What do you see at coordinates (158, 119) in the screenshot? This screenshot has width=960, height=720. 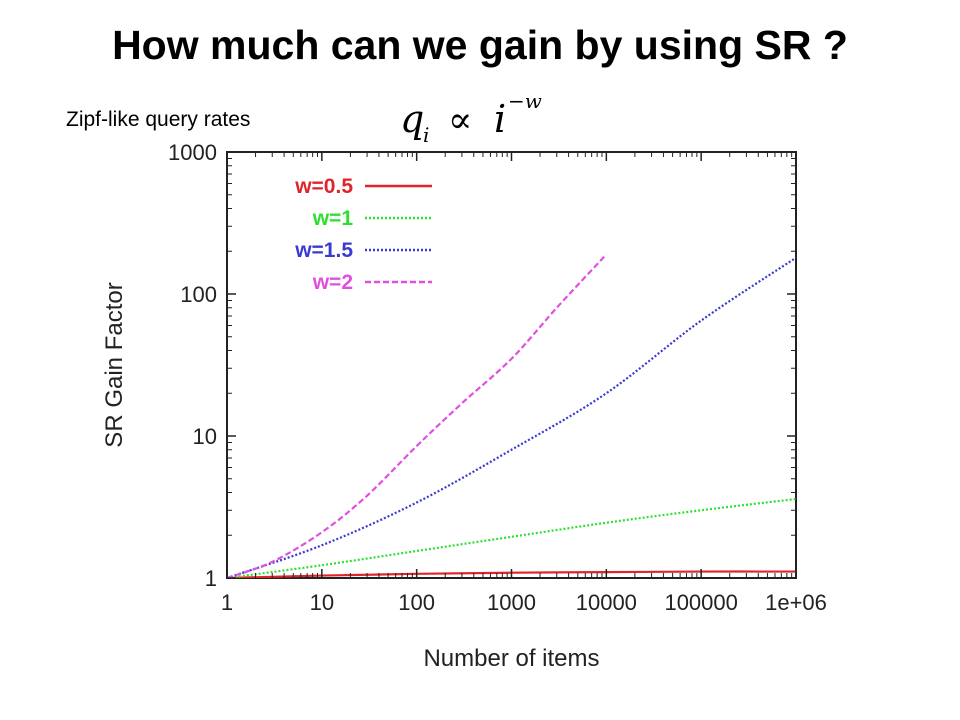 I see `slide-subtitle: Zipf-like query rates` at bounding box center [158, 119].